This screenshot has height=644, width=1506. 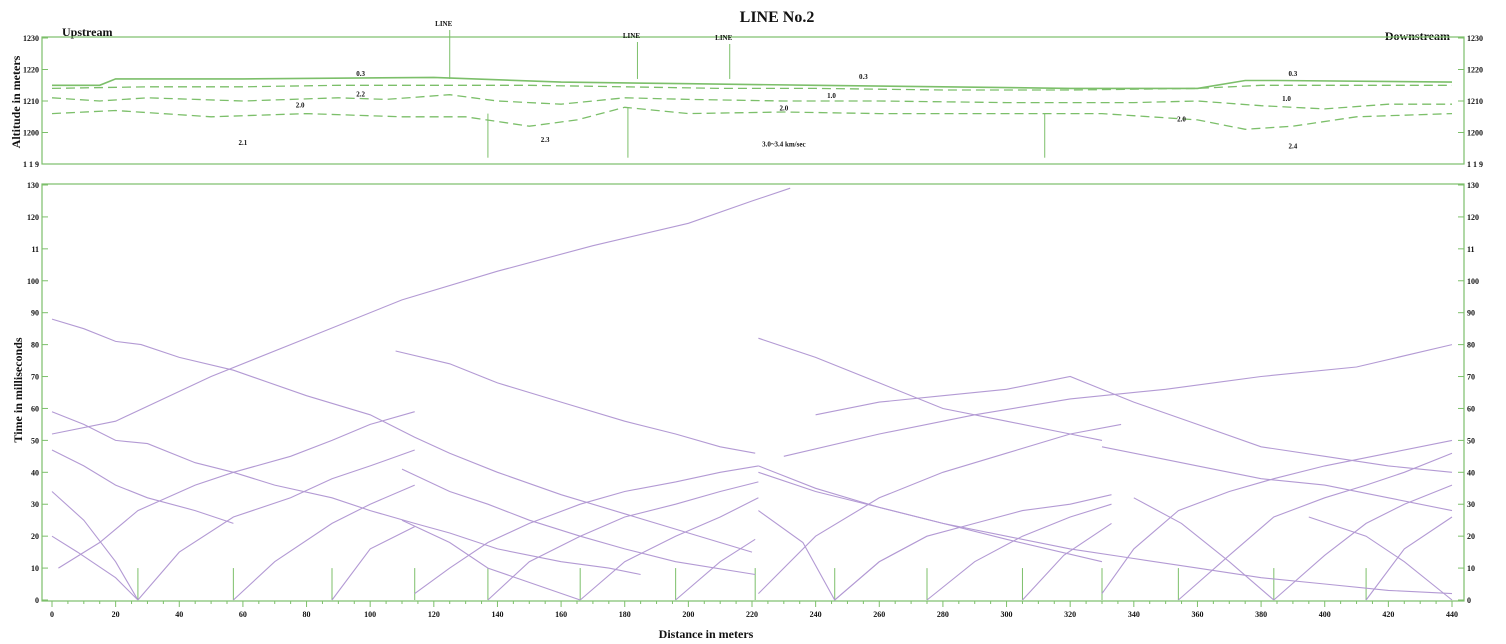 What do you see at coordinates (1473, 281) in the screenshot?
I see `time-tick-label-right: 100` at bounding box center [1473, 281].